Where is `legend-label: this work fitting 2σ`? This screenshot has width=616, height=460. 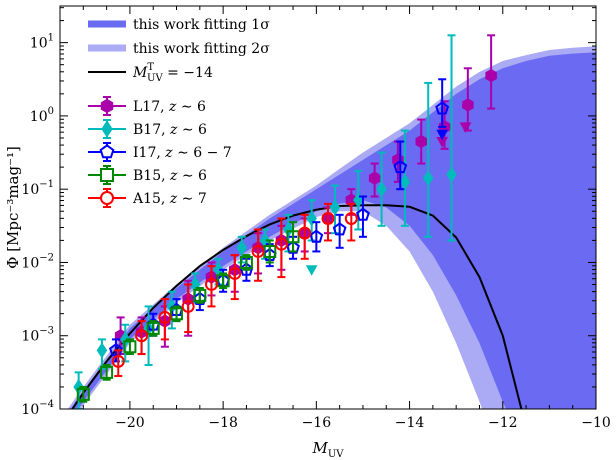
legend-label: this work fitting 2σ is located at coordinates (201, 49).